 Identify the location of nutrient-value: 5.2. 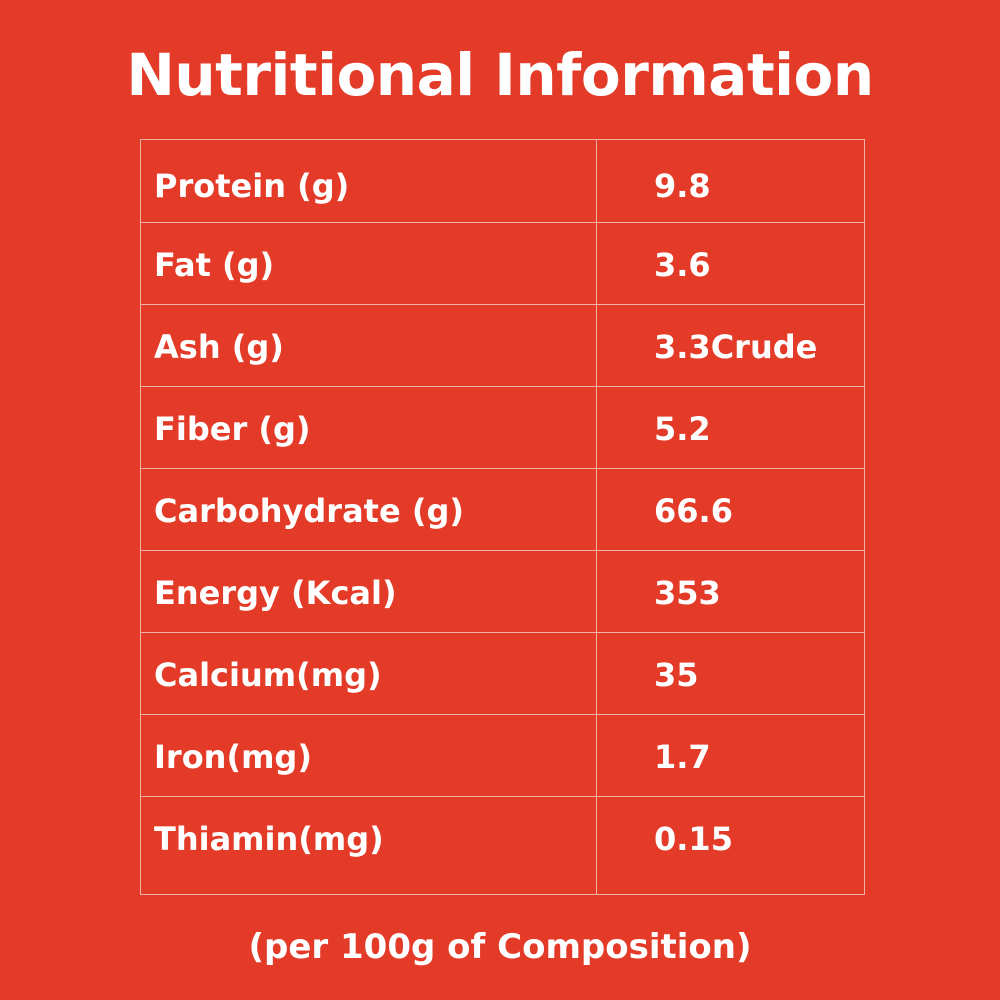
(682, 429).